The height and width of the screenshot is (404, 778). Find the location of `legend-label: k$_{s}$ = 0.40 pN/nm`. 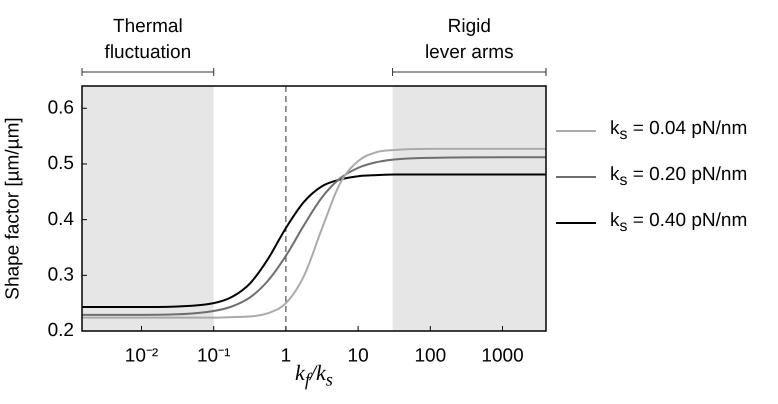

legend-label: k$_{s}$ = 0.40 pN/nm is located at coordinates (679, 223).